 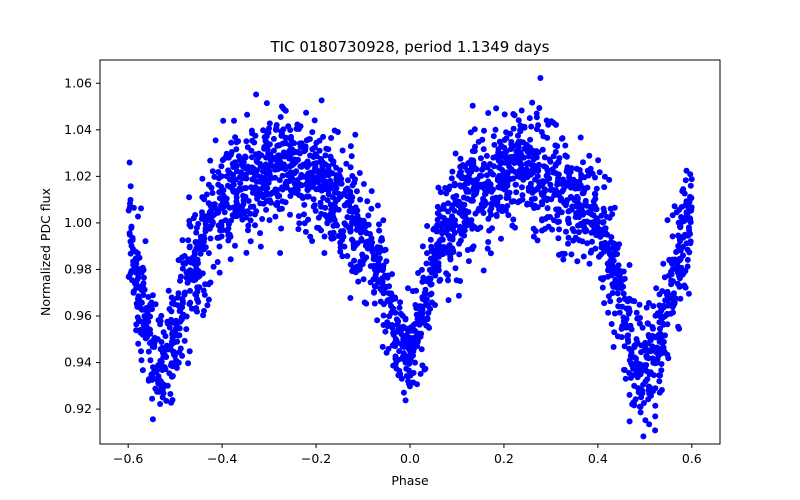 What do you see at coordinates (128, 458) in the screenshot?
I see `x-tick-label: −0.6` at bounding box center [128, 458].